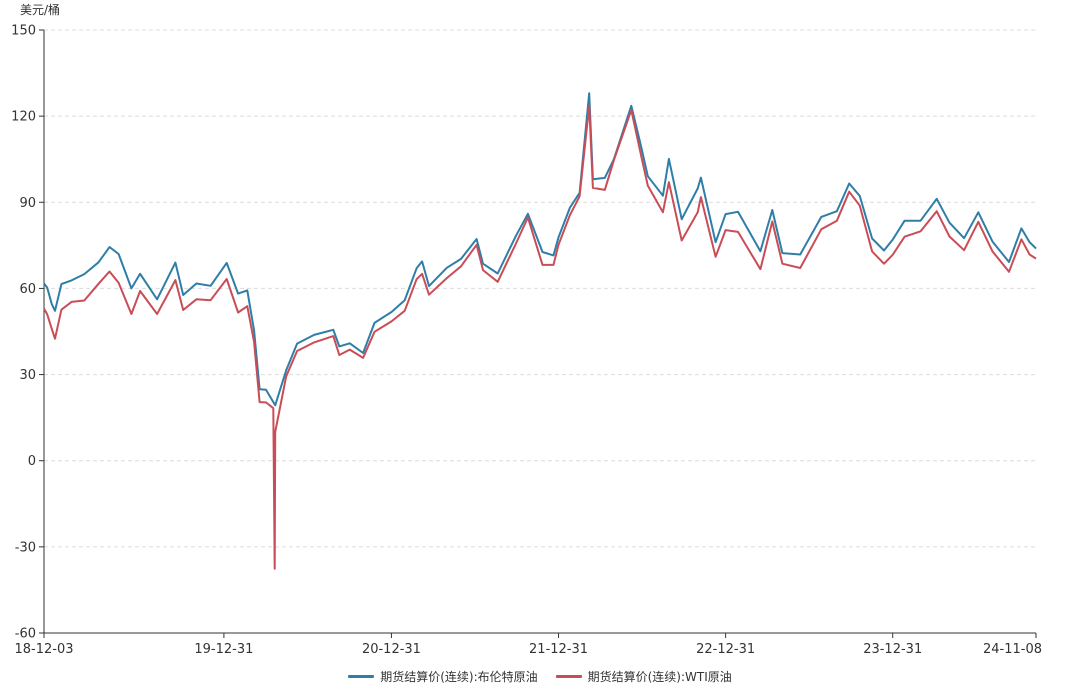 The height and width of the screenshot is (691, 1080). What do you see at coordinates (223, 649) in the screenshot?
I see `x-tick-label: 19-12-31` at bounding box center [223, 649].